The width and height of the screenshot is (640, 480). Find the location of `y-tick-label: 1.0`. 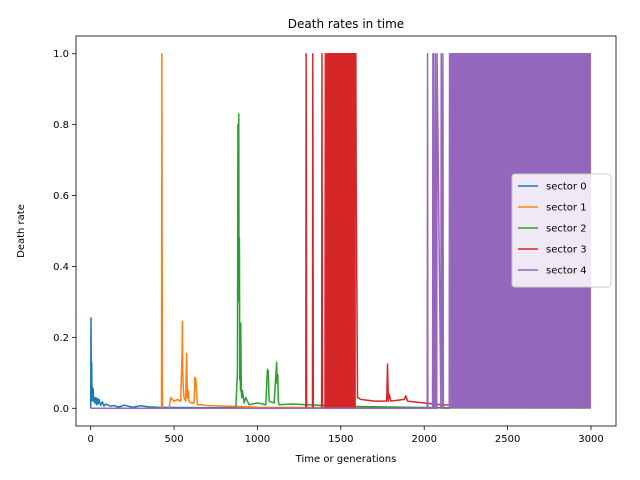

y-tick-label: 1.0 is located at coordinates (61, 54).